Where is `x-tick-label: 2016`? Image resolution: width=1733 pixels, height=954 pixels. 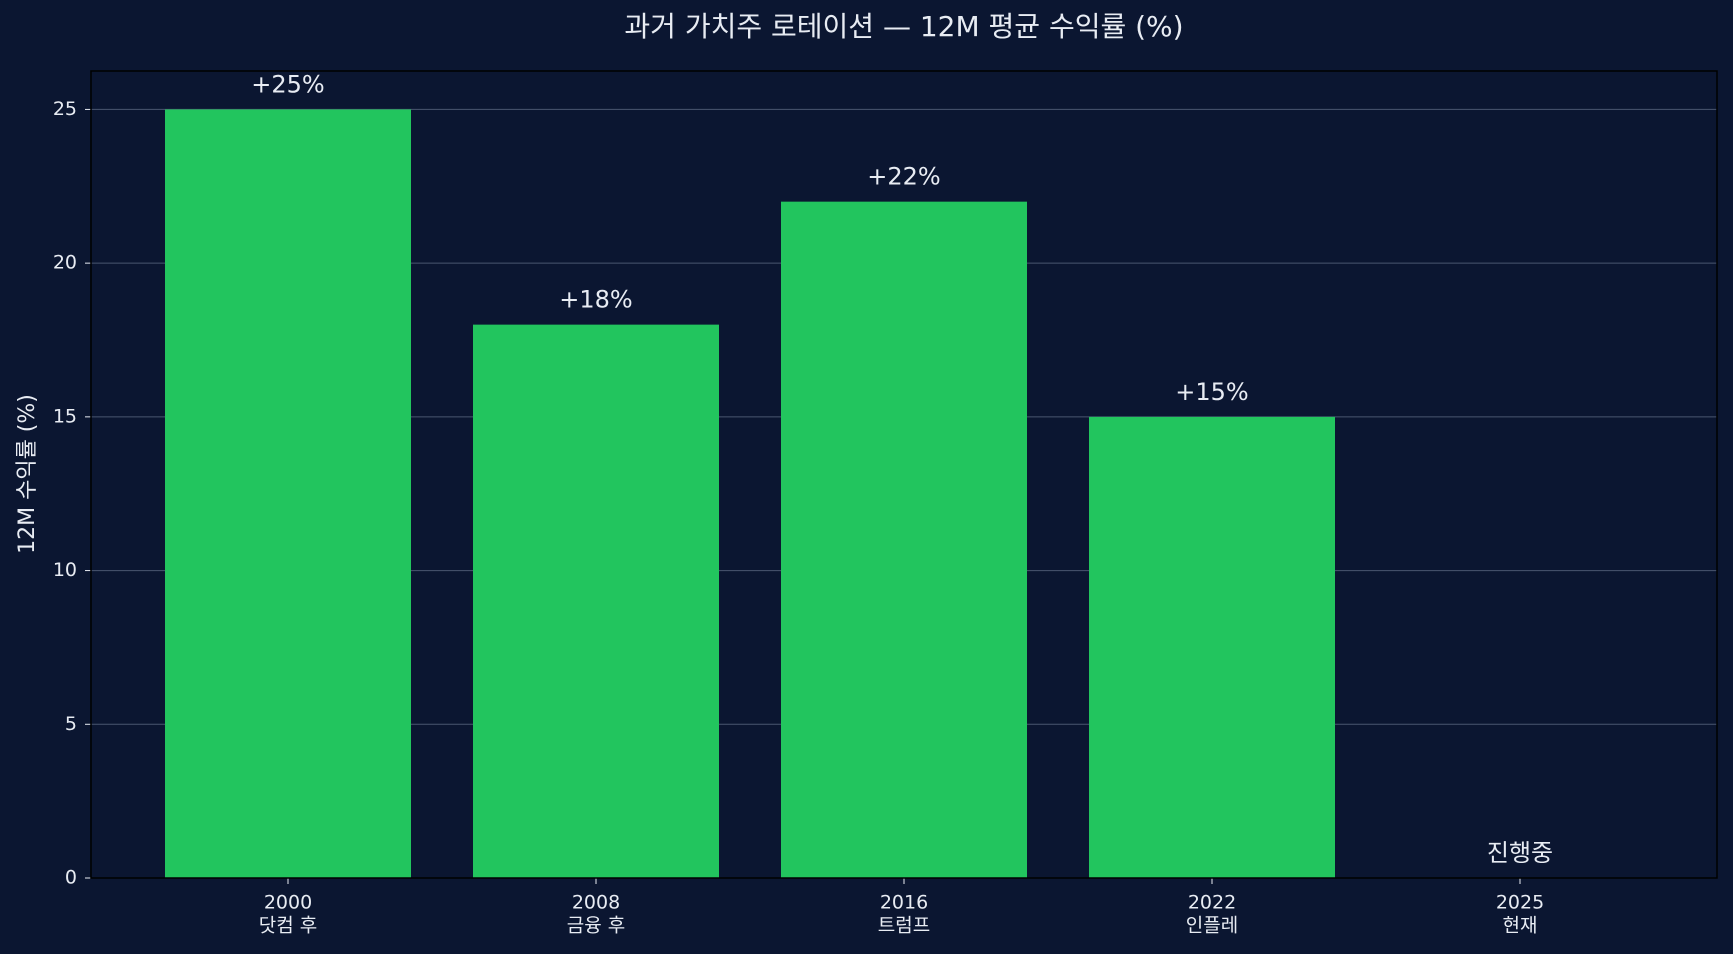 x-tick-label: 2016 is located at coordinates (904, 903).